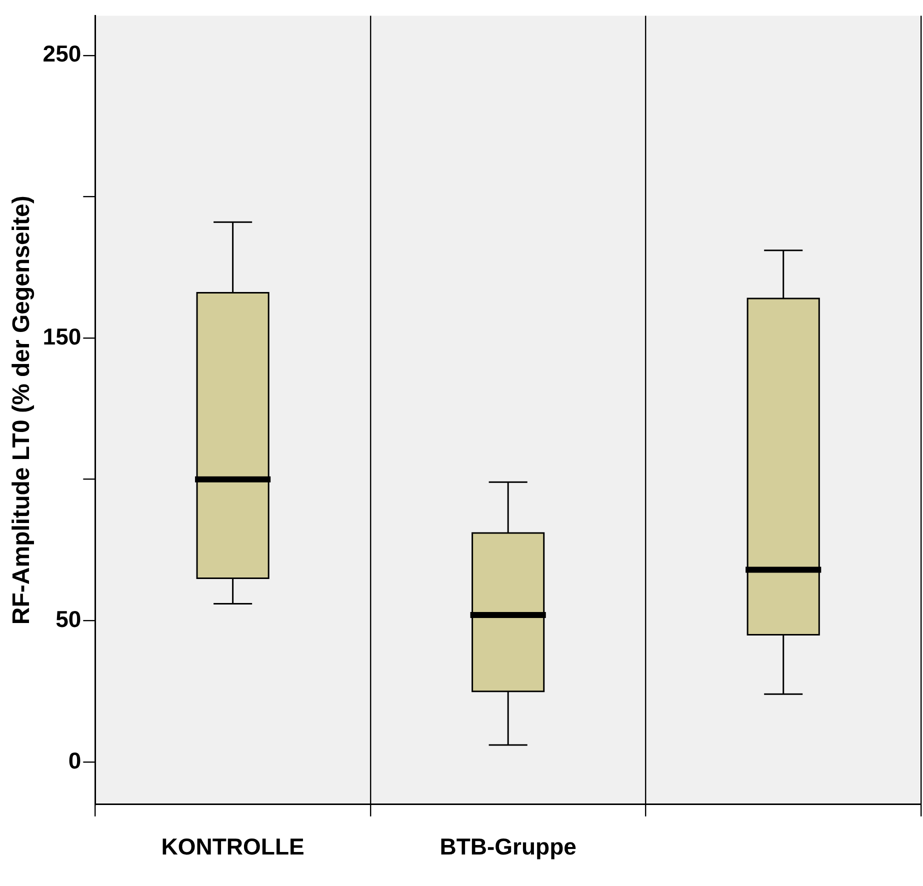 Image resolution: width=923 pixels, height=886 pixels. What do you see at coordinates (22, 410) in the screenshot?
I see `y-axis-title: RF-Amplitude LT0 (% der Gegenseite)` at bounding box center [22, 410].